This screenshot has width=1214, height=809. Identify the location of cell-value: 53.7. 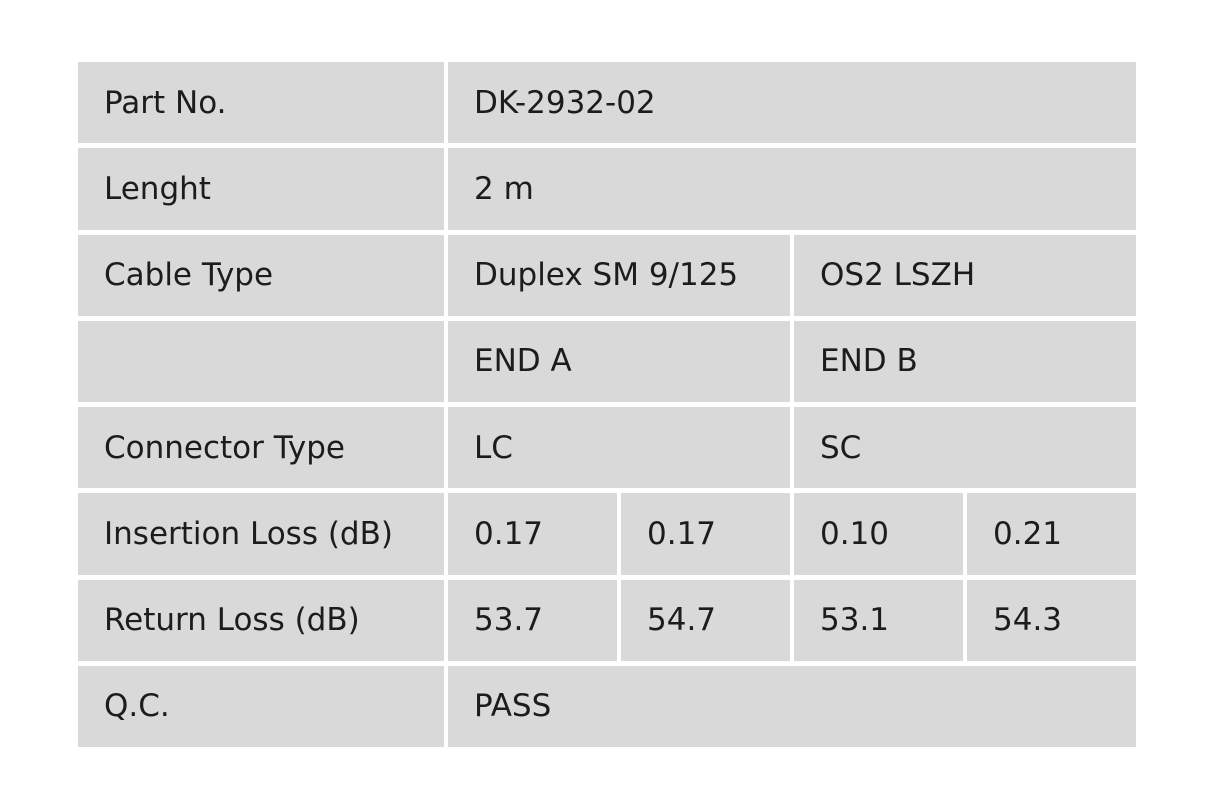
(532, 620).